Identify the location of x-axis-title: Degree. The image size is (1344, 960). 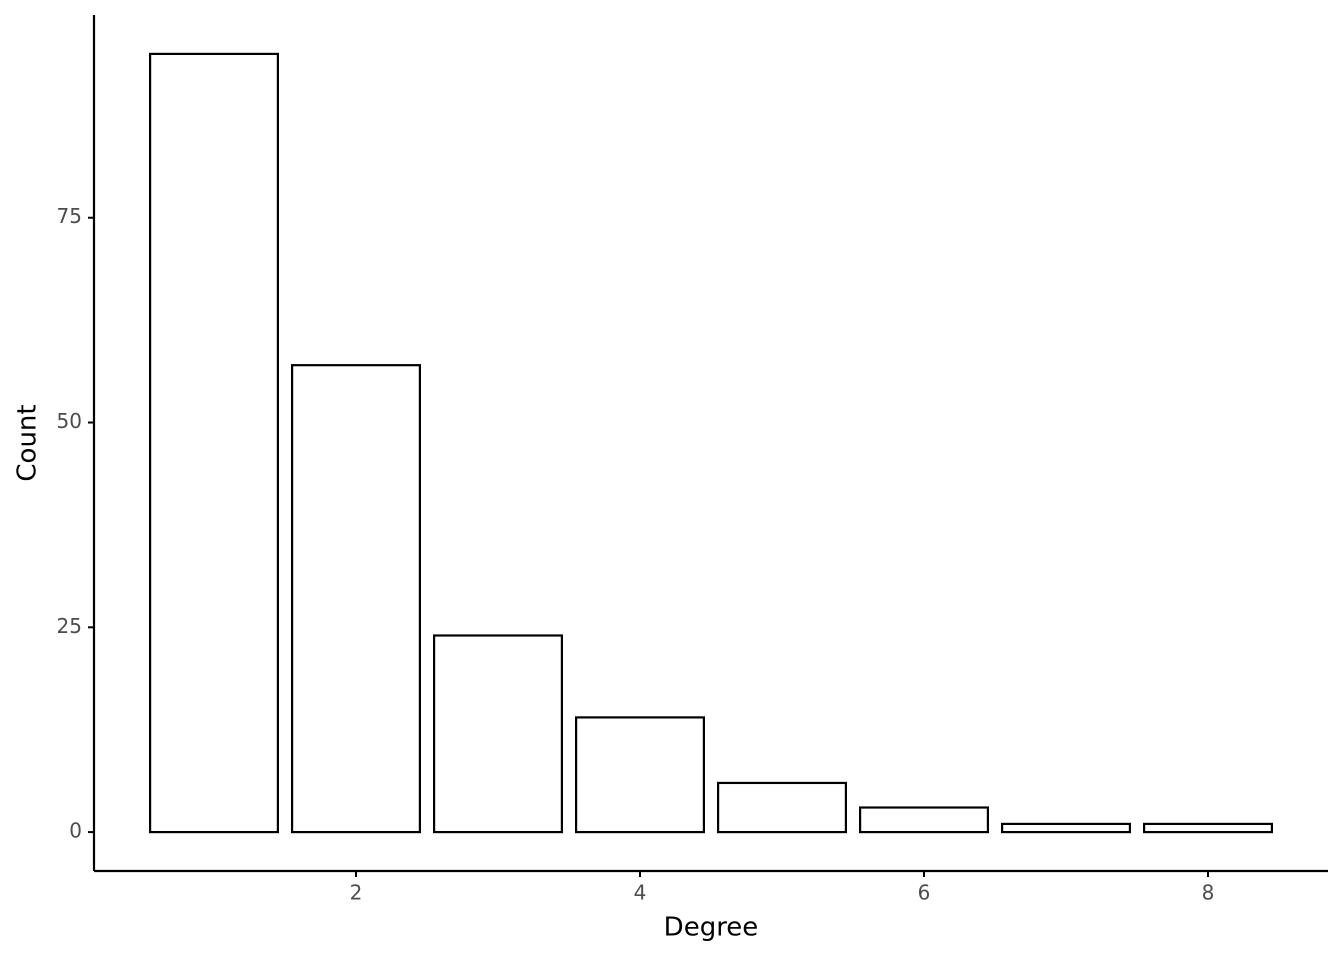
(711, 928).